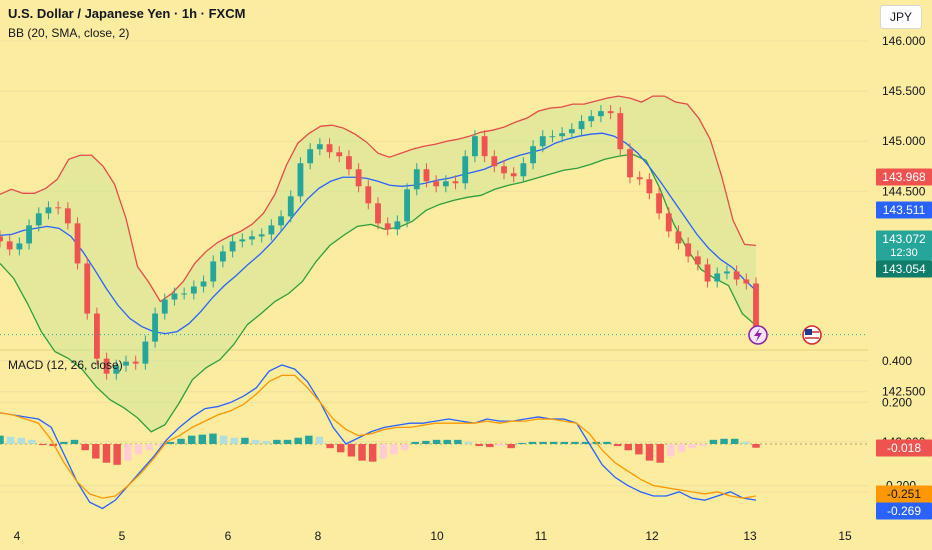  What do you see at coordinates (652, 536) in the screenshot?
I see `x-tick-label: 12` at bounding box center [652, 536].